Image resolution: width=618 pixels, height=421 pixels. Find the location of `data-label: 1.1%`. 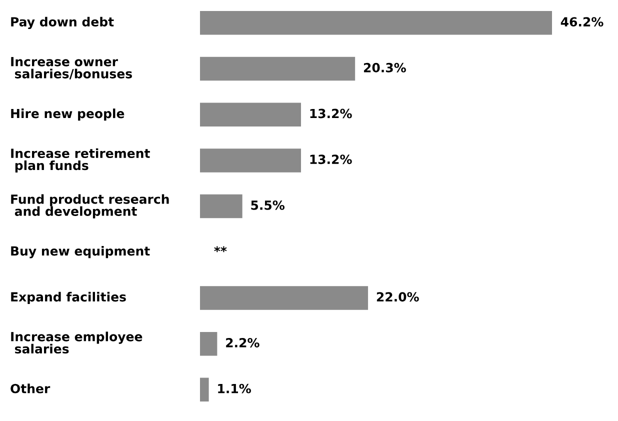

data-label: 1.1% is located at coordinates (234, 389).